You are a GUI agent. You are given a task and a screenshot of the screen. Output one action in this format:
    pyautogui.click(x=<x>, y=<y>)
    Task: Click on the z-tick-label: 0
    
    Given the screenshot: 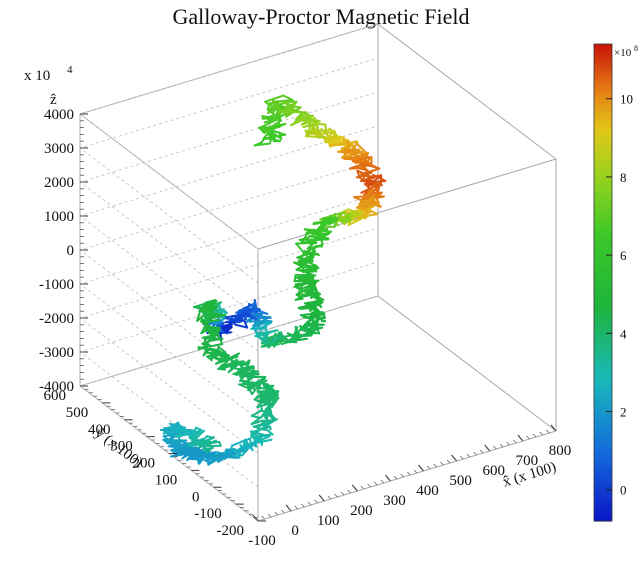 What is the action you would take?
    pyautogui.click(x=71, y=251)
    